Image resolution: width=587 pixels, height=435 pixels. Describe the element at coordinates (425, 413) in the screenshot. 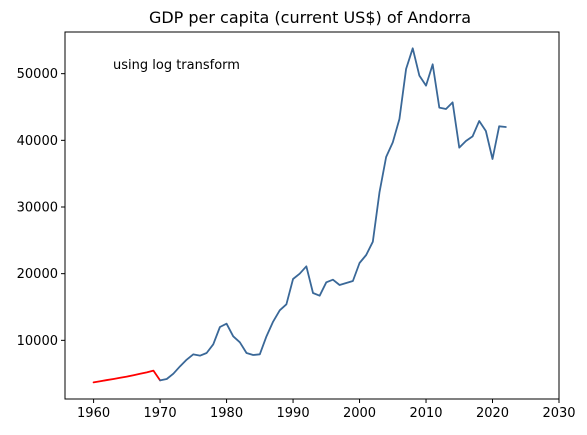

I see `x-tick-label: 2010` at that location.